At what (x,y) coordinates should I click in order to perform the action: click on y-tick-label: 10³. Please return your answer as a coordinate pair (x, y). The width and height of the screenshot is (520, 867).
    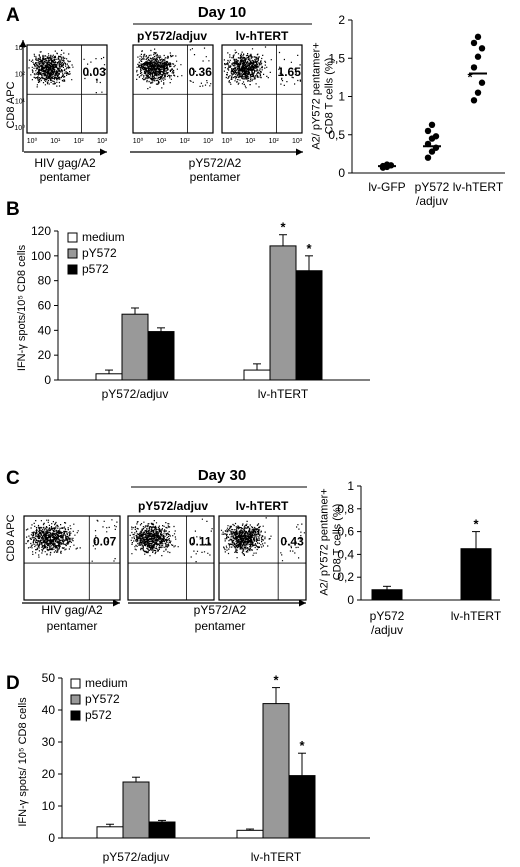
    Looking at the image, I should click on (20, 48).